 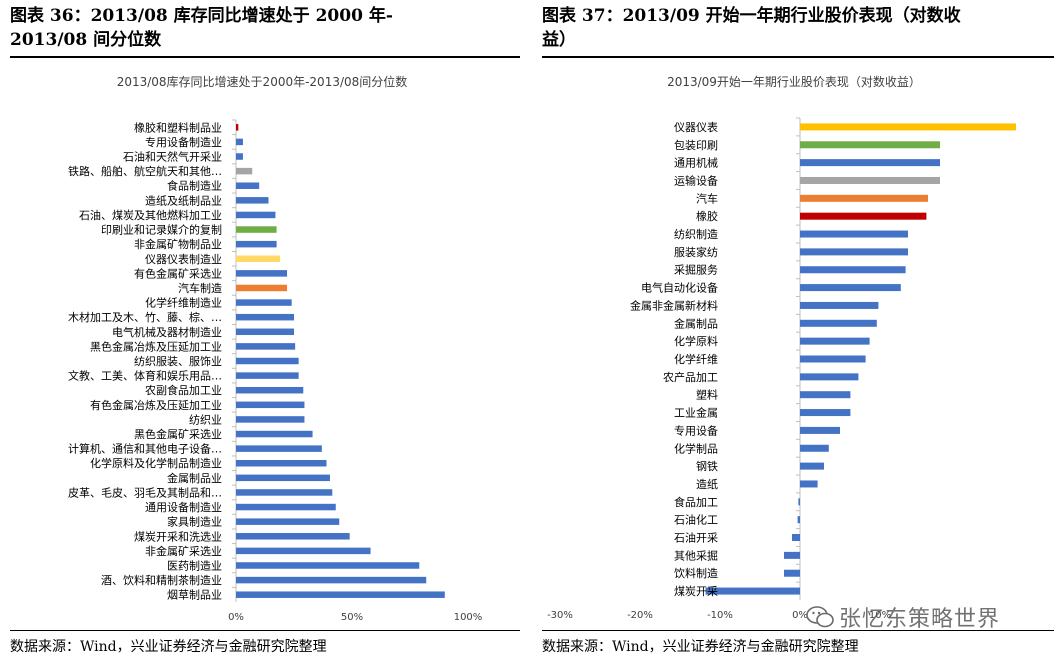 What do you see at coordinates (751, 16) in the screenshot?
I see `right-figure-title-line1: 图表 37：2013/09 开始一年期行业股价表现（对数收` at bounding box center [751, 16].